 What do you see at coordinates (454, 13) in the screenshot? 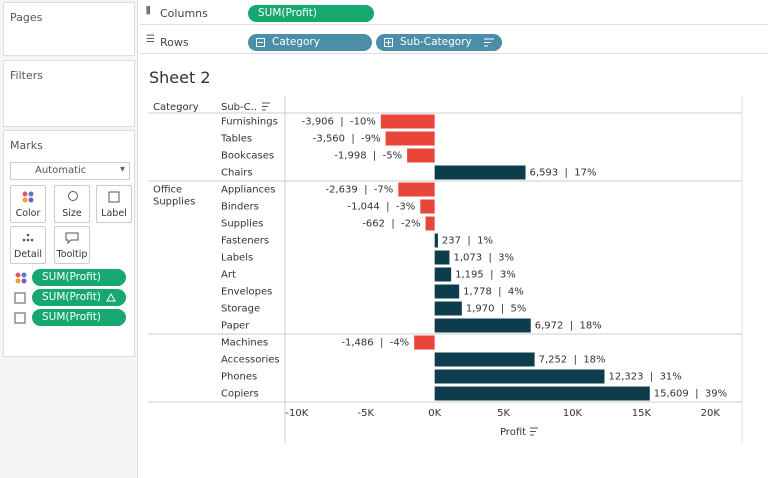
I see `columns-shelf: ⦀ Columns SUM(Profit)` at bounding box center [454, 13].